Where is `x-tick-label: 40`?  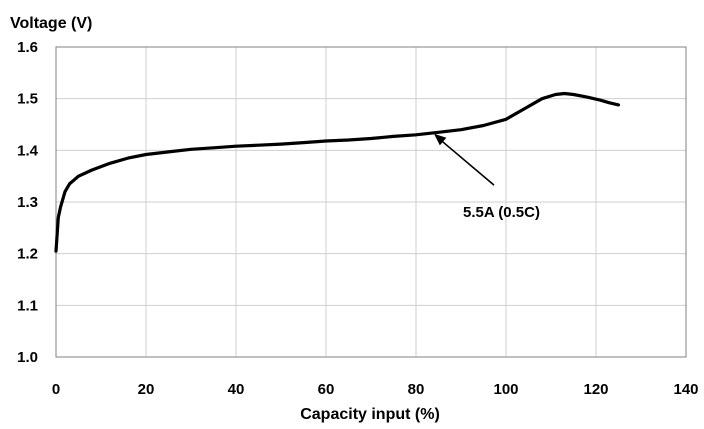 x-tick-label: 40 is located at coordinates (236, 389).